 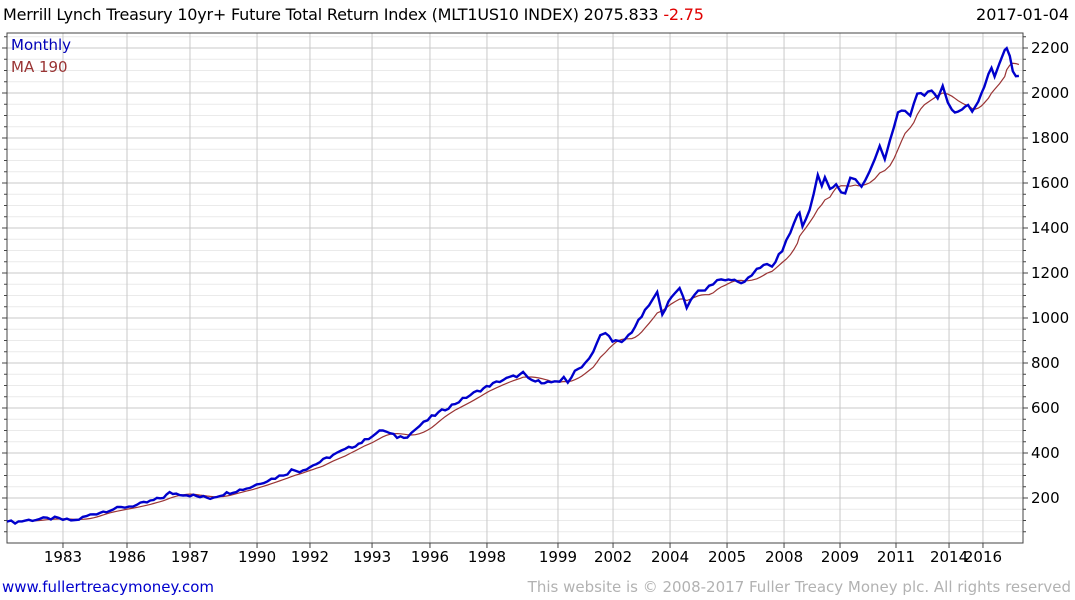 What do you see at coordinates (840, 557) in the screenshot?
I see `x-axis-label: 2009` at bounding box center [840, 557].